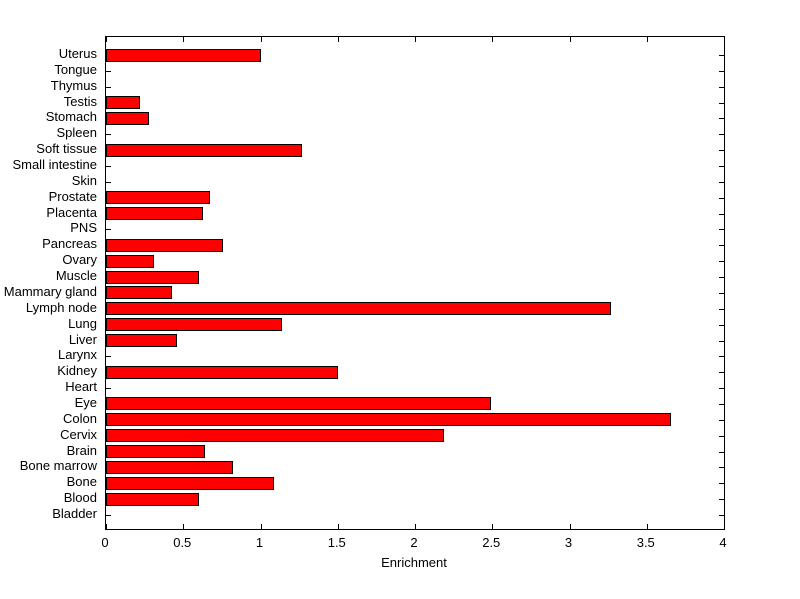 Image resolution: width=800 pixels, height=599 pixels. Describe the element at coordinates (66, 149) in the screenshot. I see `y-axis-label: Soft tissue` at that location.